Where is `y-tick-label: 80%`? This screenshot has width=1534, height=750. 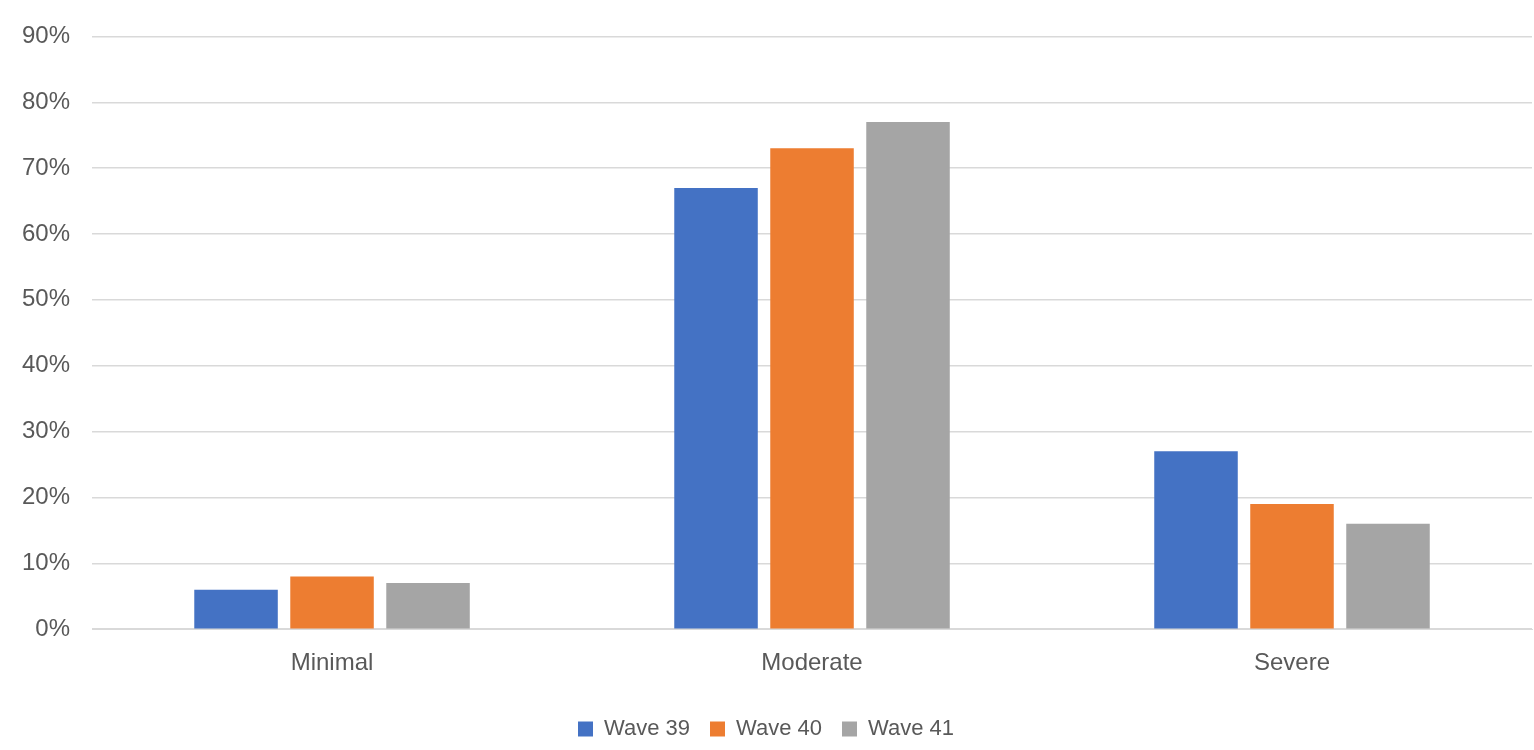
y-tick-label: 80% is located at coordinates (46, 100).